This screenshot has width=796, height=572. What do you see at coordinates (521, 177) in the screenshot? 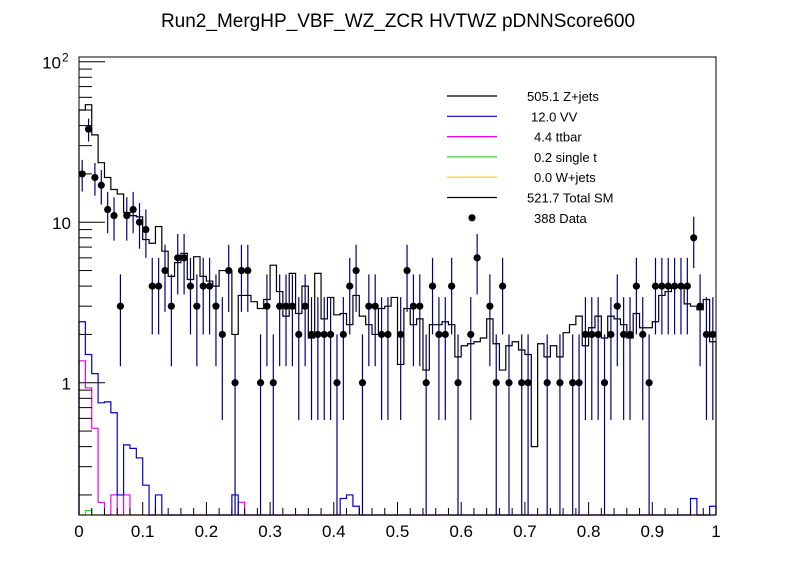
I see `legend-entry: 0.0 W+jets` at bounding box center [521, 177].